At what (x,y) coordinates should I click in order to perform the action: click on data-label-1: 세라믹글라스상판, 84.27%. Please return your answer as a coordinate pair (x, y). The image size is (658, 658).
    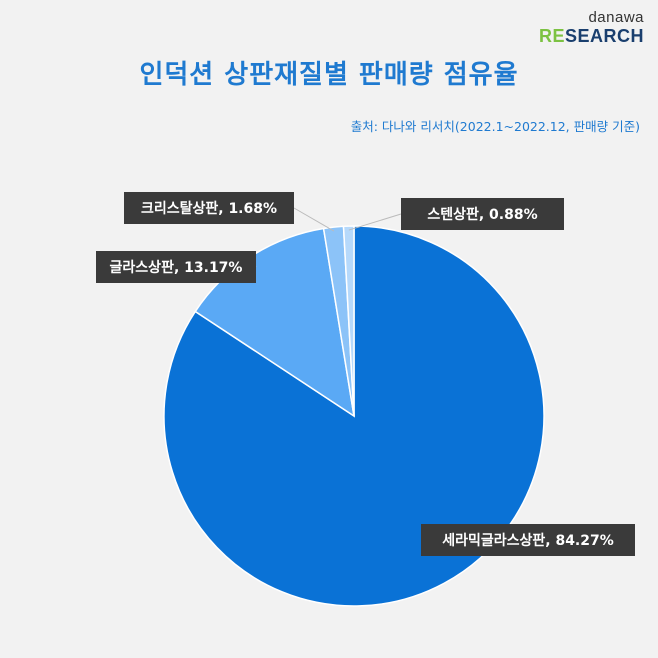
    Looking at the image, I should click on (528, 540).